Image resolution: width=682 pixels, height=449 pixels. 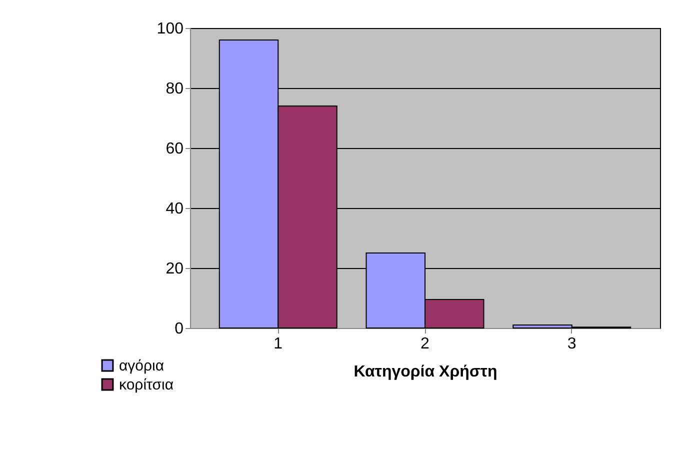 I want to click on y-tick-label: 0, so click(x=179, y=329).